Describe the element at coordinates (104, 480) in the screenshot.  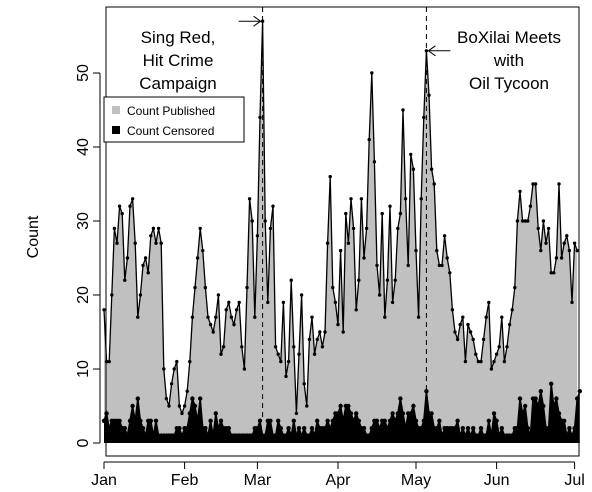
I see `x-tick-label-jan: Jan` at that location.